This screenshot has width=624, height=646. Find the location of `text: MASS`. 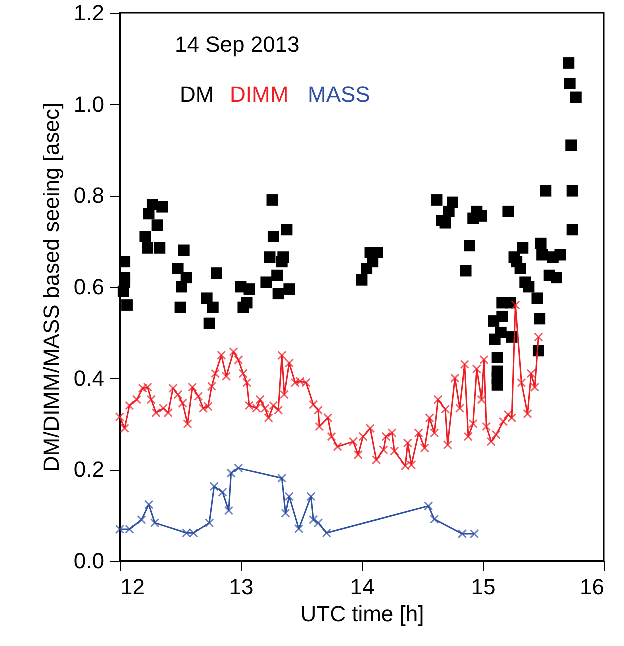

text: MASS is located at coordinates (339, 94).